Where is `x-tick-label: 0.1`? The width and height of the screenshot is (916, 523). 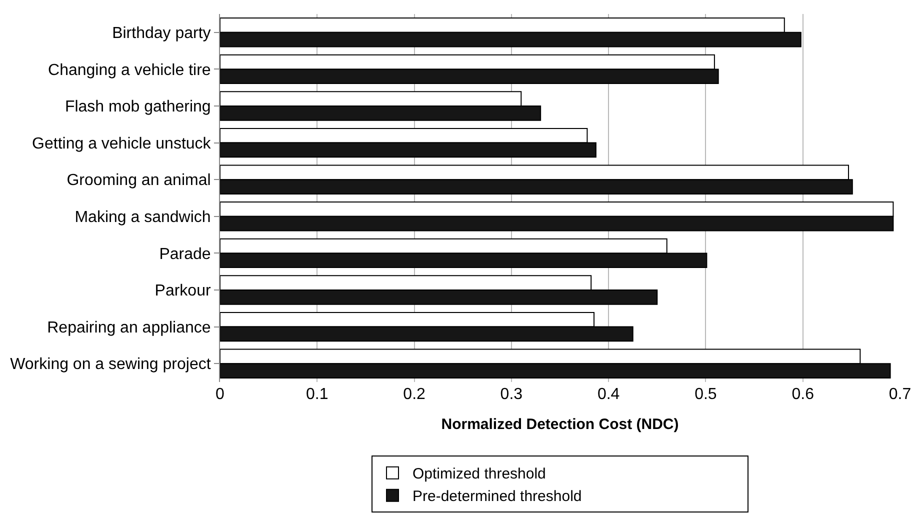
x-tick-label: 0.1 is located at coordinates (317, 394).